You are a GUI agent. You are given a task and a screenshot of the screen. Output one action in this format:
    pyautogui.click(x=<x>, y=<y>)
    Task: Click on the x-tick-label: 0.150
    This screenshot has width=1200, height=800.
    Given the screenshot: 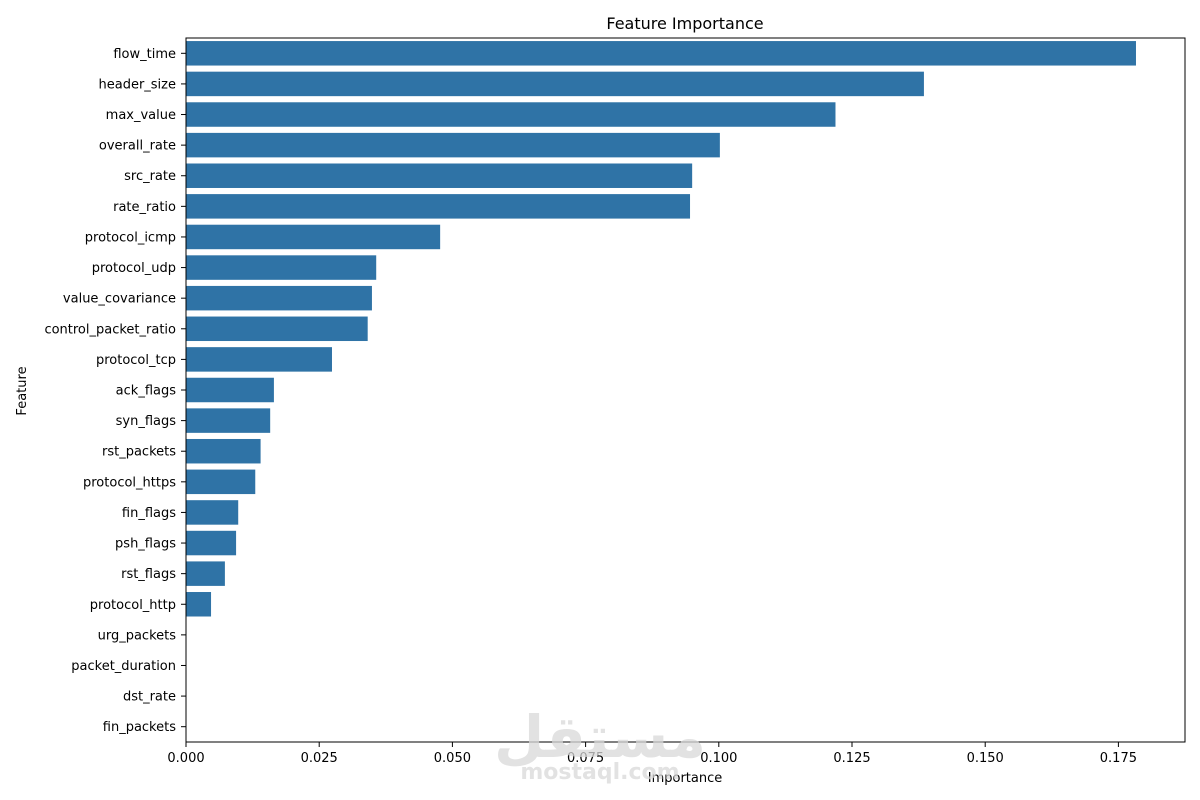 What is the action you would take?
    pyautogui.click(x=985, y=758)
    